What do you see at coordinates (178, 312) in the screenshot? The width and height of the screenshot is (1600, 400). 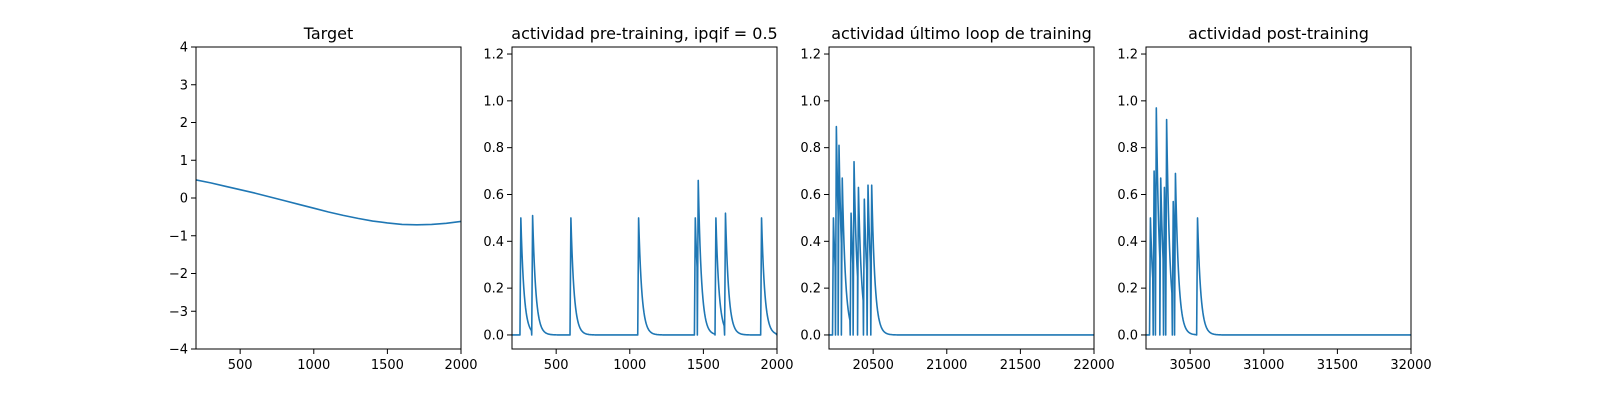 I see `y-tick-label: −3` at bounding box center [178, 312].